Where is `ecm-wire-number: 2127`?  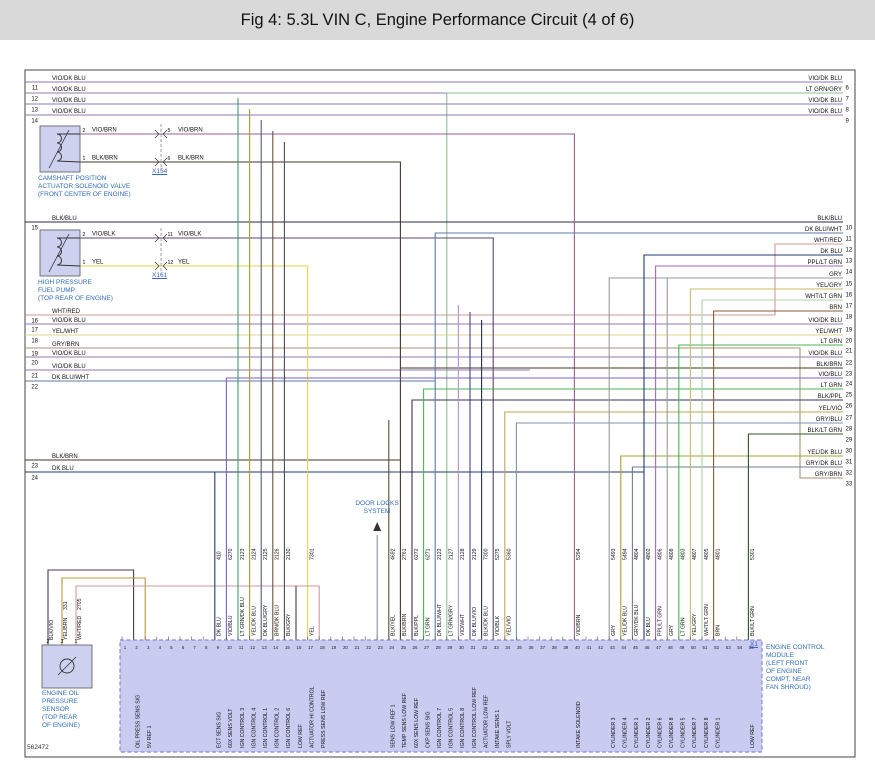 ecm-wire-number: 2127 is located at coordinates (452, 554).